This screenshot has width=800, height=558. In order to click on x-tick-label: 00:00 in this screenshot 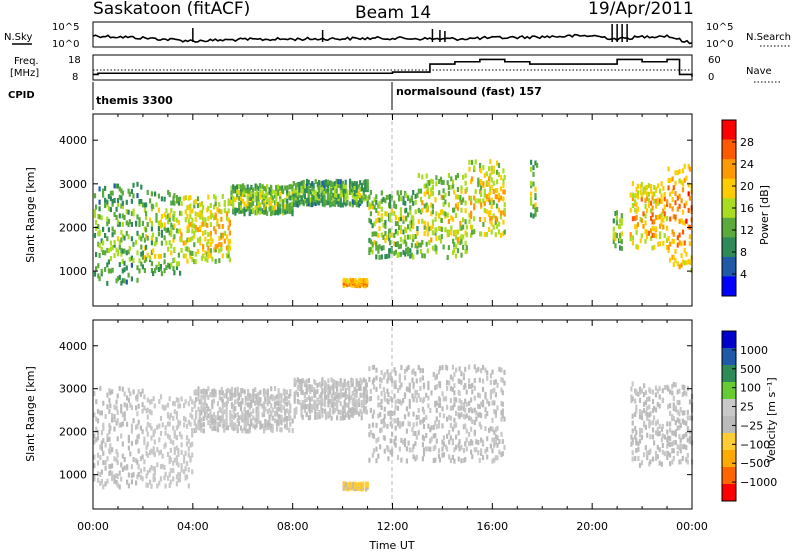, I will do `click(692, 526)`.